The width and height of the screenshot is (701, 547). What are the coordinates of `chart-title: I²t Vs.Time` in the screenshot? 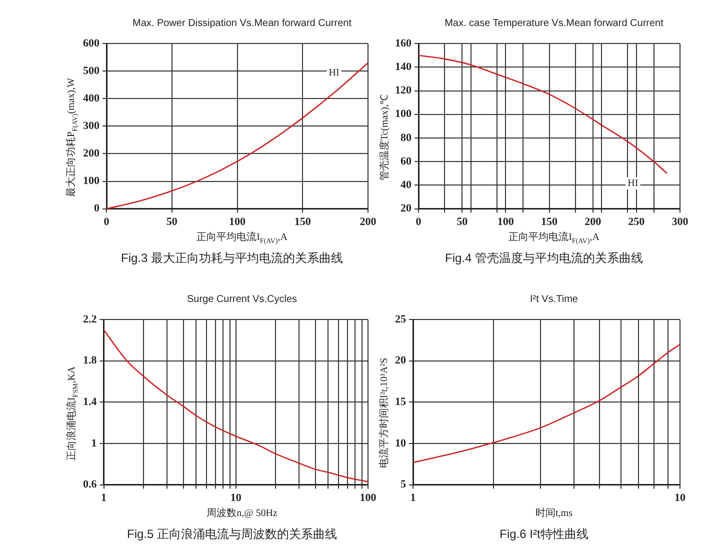 It's located at (554, 299).